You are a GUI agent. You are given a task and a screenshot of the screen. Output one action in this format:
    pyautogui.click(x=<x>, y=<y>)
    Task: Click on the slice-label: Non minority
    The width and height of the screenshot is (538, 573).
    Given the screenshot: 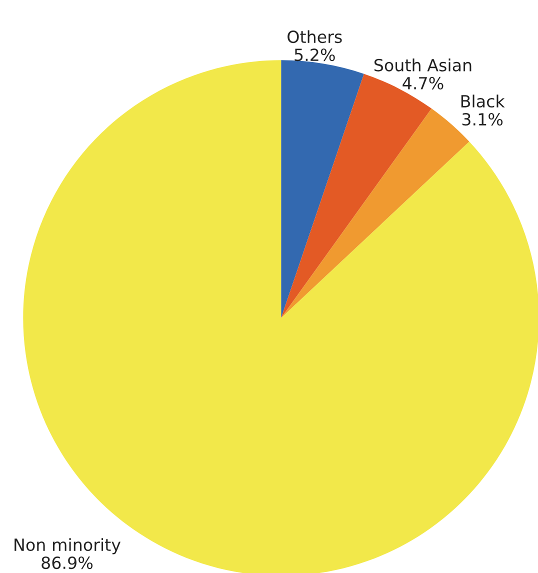 What is the action you would take?
    pyautogui.click(x=67, y=546)
    